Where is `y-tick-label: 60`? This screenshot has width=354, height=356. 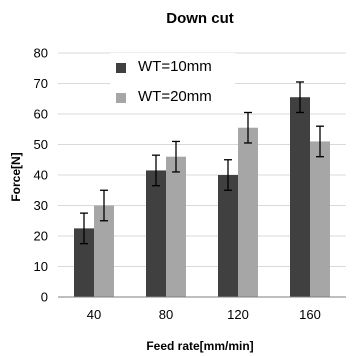 y-tick-label: 60 is located at coordinates (41, 114).